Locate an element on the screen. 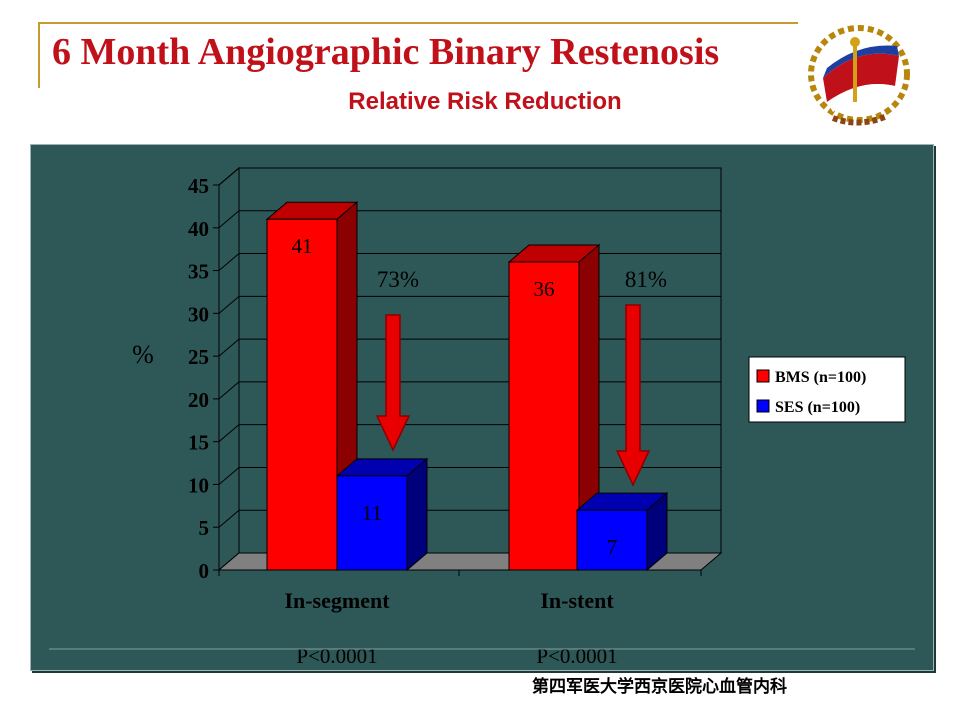 This screenshot has width=960, height=720. y-tick-label: 25 is located at coordinates (198, 357).